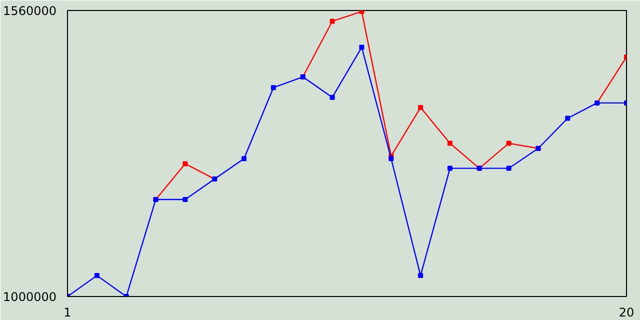 The height and width of the screenshot is (320, 640). What do you see at coordinates (68, 313) in the screenshot?
I see `x-tick-label: 1` at bounding box center [68, 313].